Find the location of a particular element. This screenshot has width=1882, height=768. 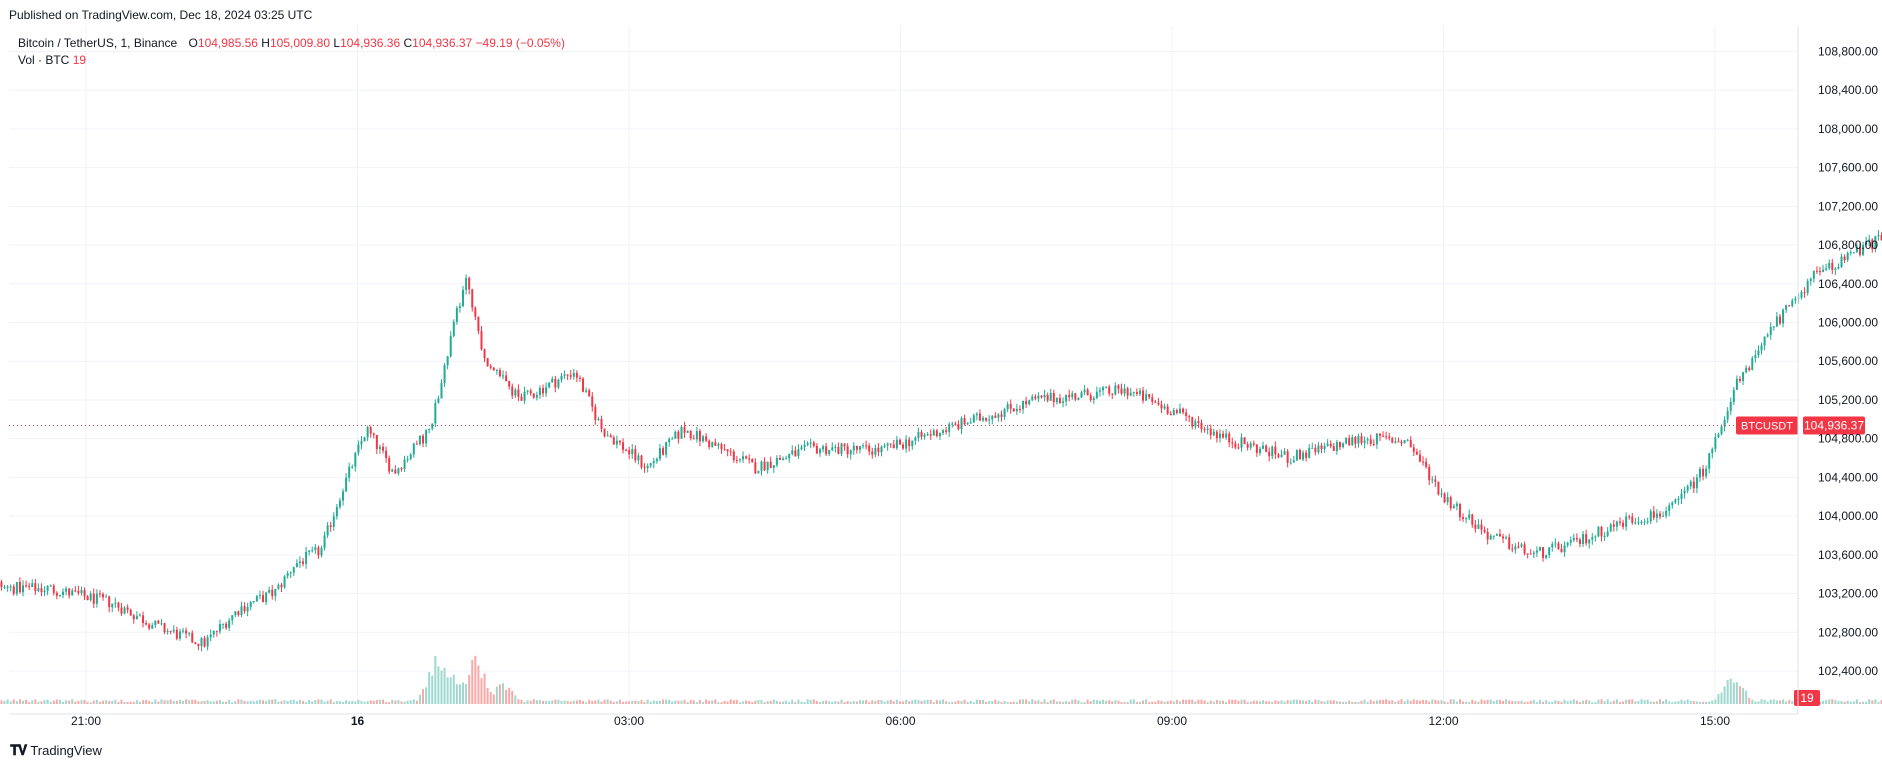

symbol-title: Bitcoin / TetherUS, 1, Binance is located at coordinates (98, 43).